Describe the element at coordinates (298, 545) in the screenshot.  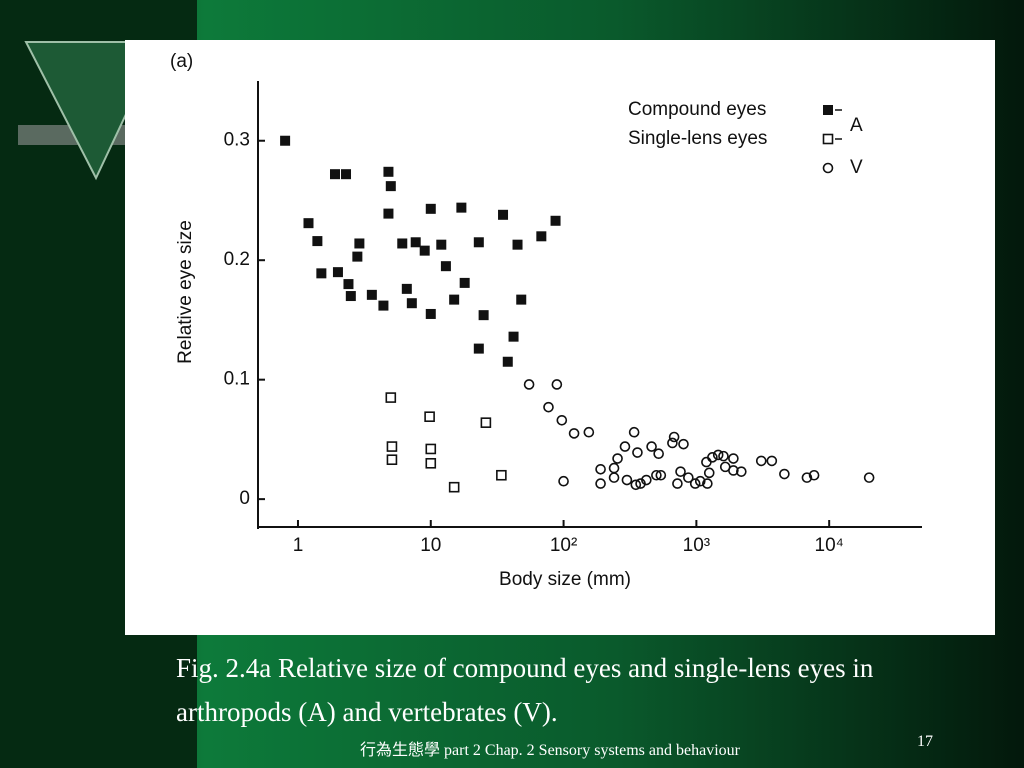
I see `x-tick-label: 1` at that location.